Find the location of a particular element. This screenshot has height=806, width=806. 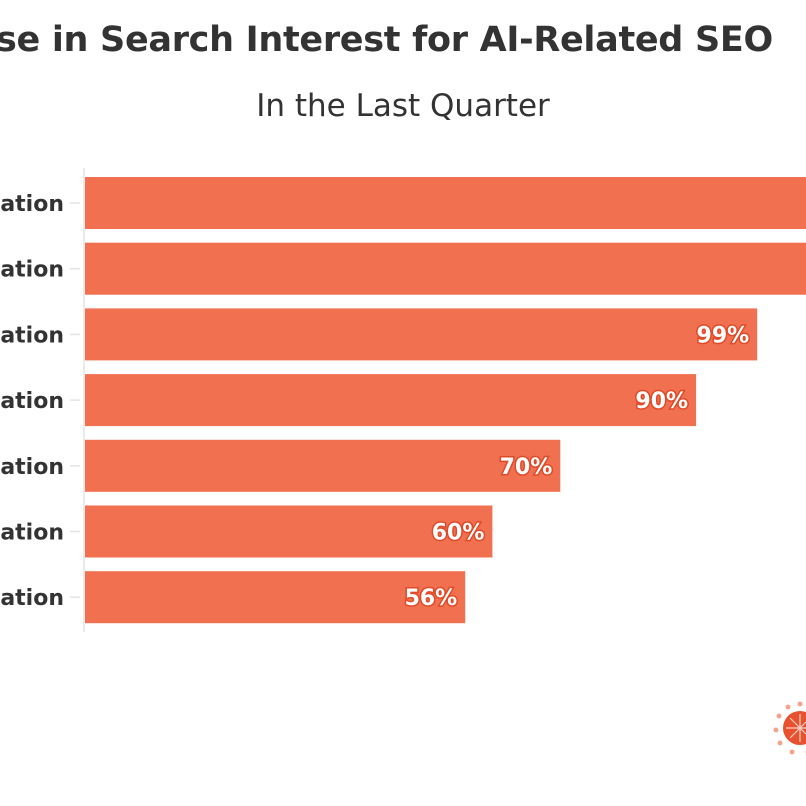

value-label: 70% is located at coordinates (526, 467).